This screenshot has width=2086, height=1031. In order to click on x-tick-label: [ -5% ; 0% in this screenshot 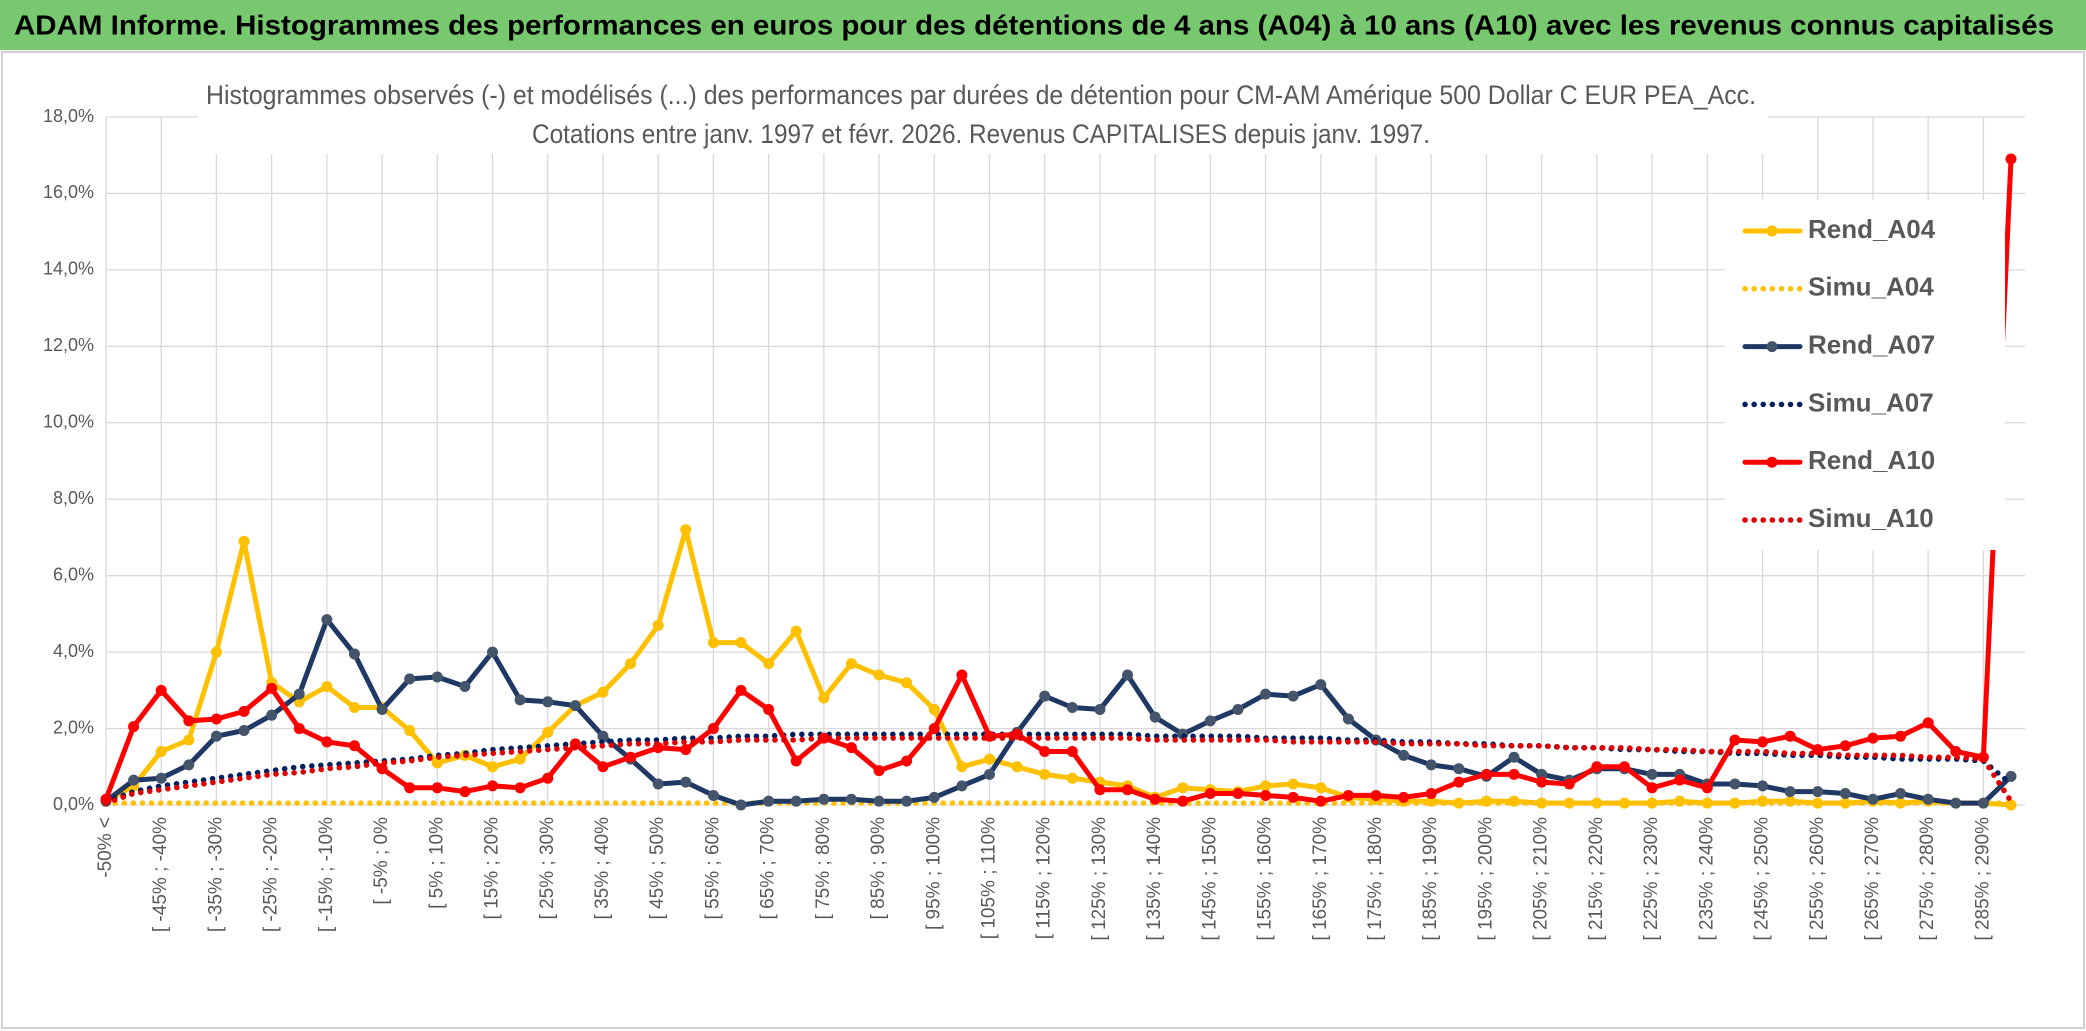, I will do `click(381, 861)`.